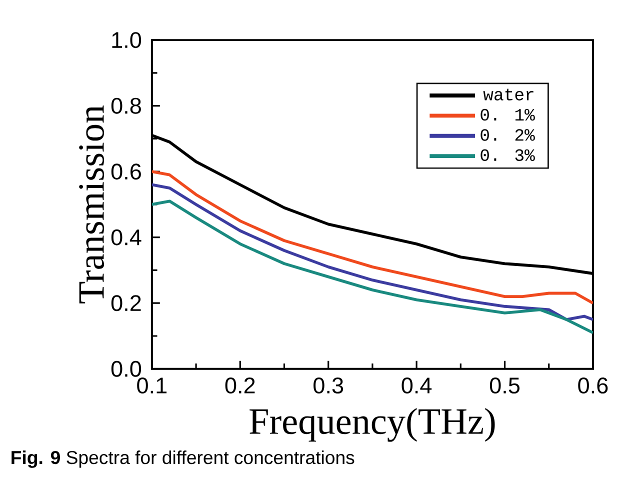 This screenshot has width=627, height=497. I want to click on legend-label: 0. 1%, so click(507, 114).